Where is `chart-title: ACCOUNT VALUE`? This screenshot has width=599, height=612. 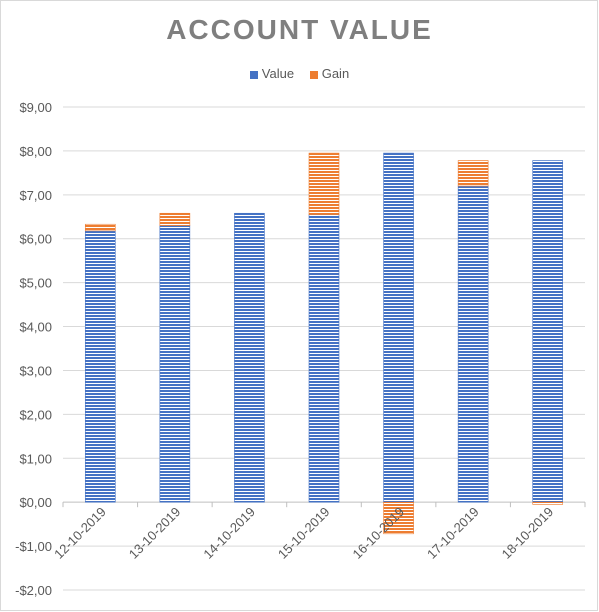 chart-title: ACCOUNT VALUE is located at coordinates (299, 29).